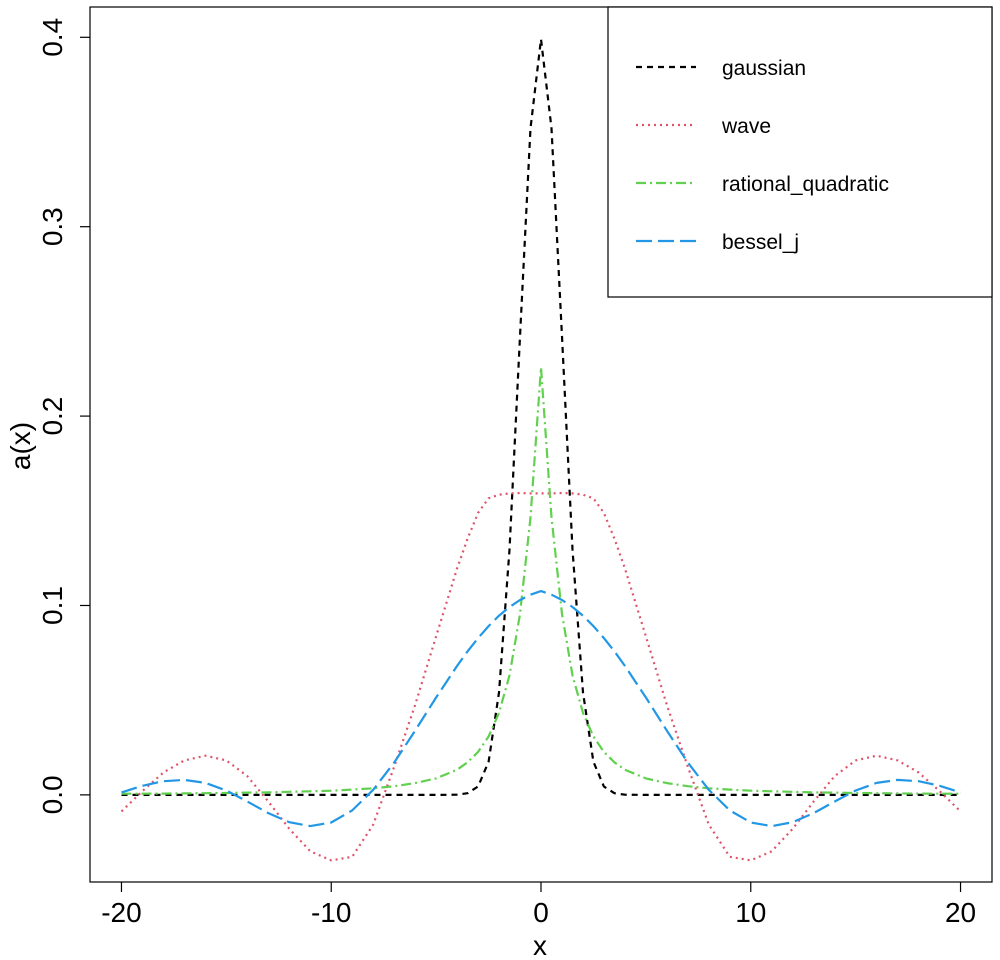 This screenshot has width=1000, height=960. What do you see at coordinates (541, 912) in the screenshot?
I see `x-tick-label: 0` at bounding box center [541, 912].